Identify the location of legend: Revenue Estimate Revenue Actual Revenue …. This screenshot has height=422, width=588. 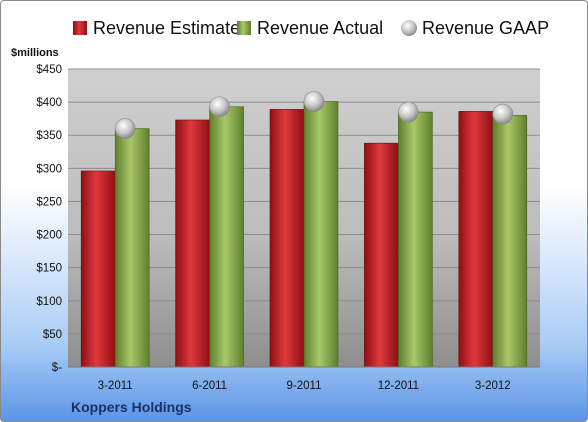
(311, 28).